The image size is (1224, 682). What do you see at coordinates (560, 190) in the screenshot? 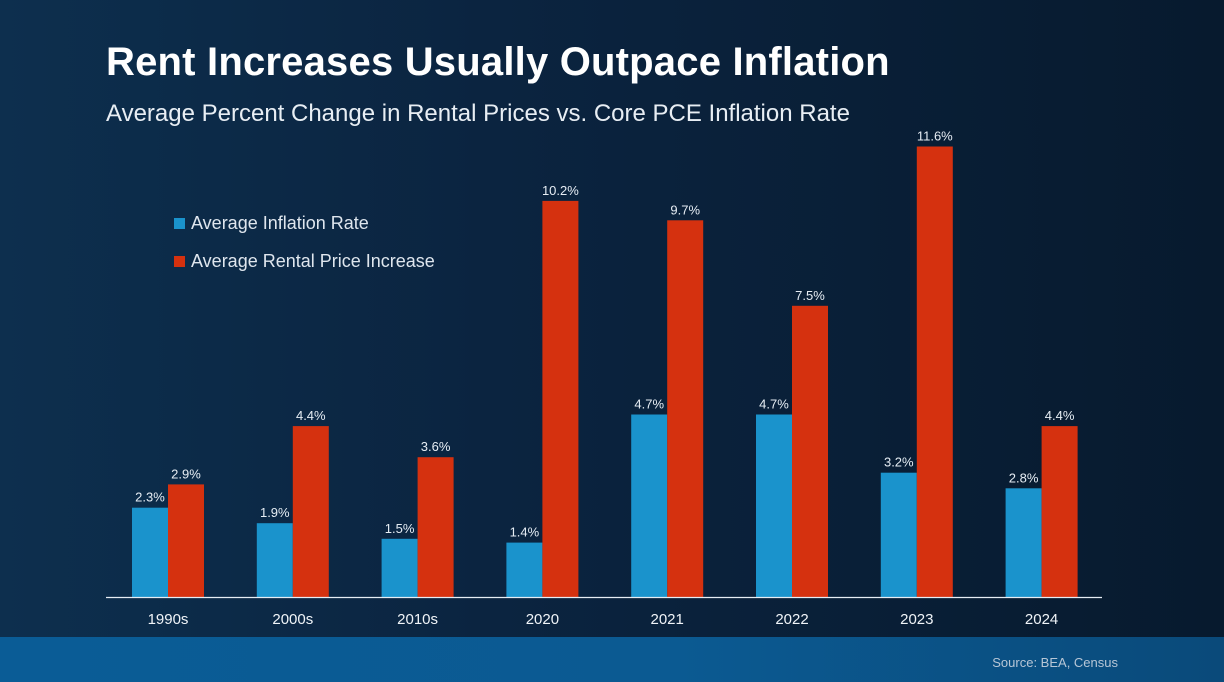
I see `data-label-rent-2020: 10.2%` at bounding box center [560, 190].